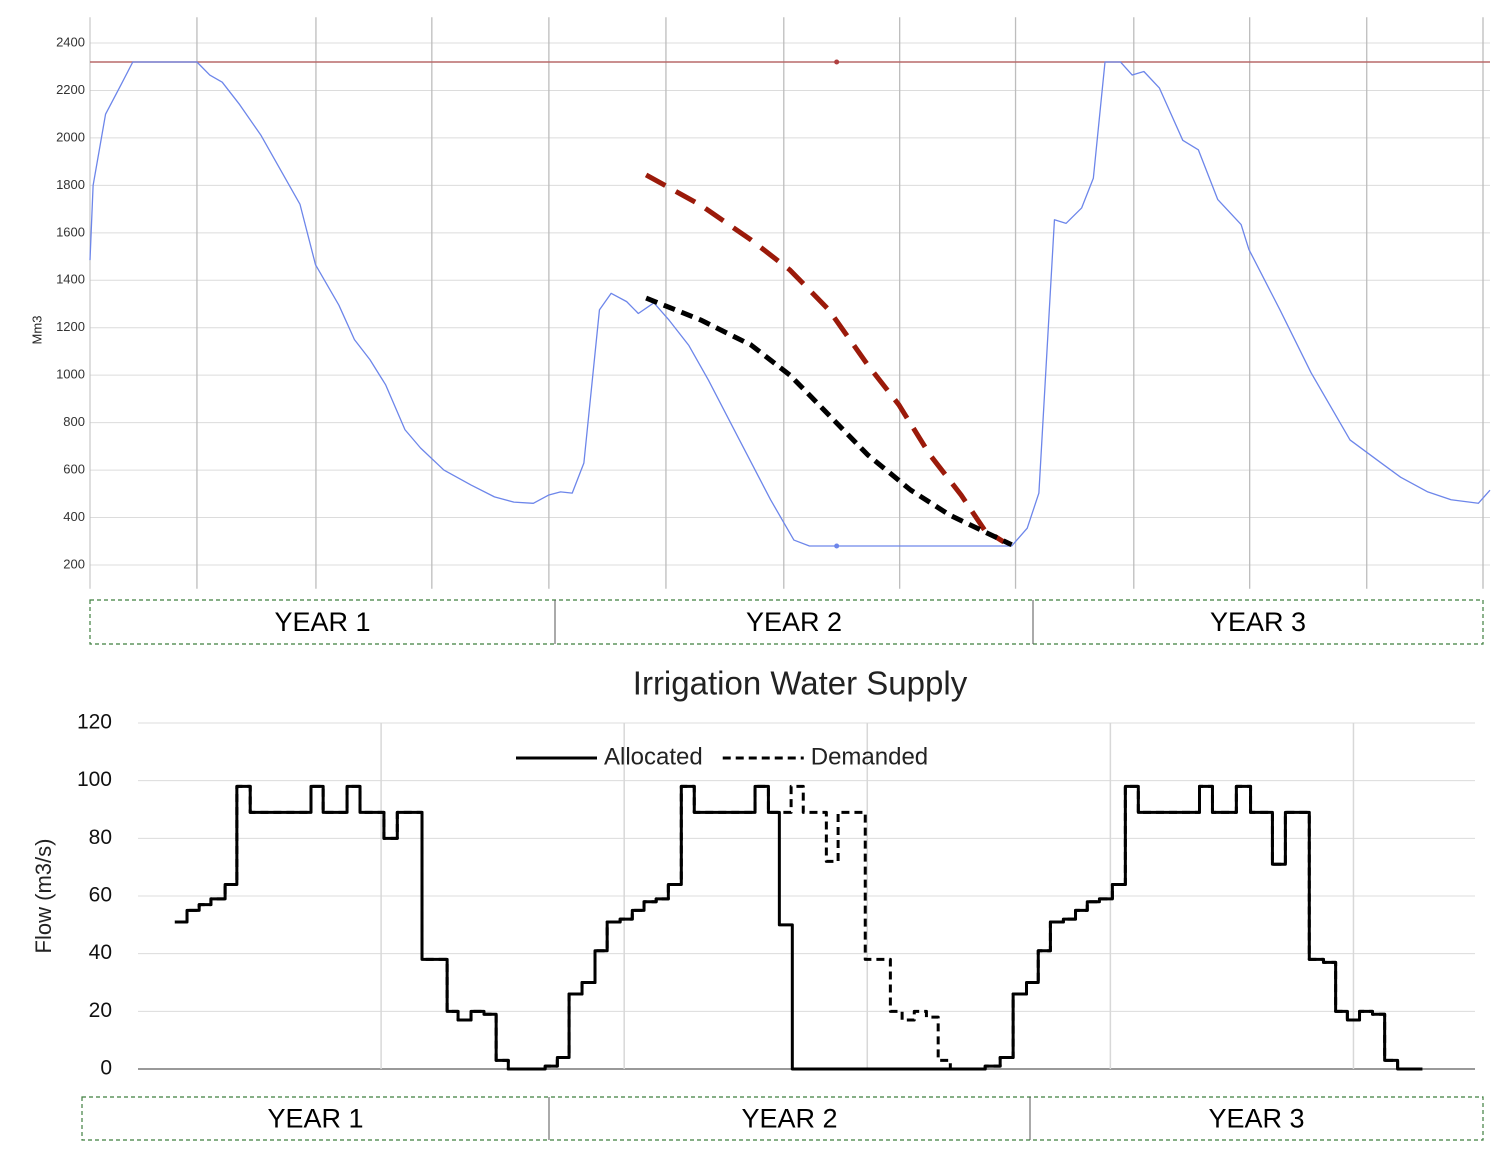 The width and height of the screenshot is (1491, 1153). Describe the element at coordinates (653, 756) in the screenshot. I see `legend-label: Allocated` at that location.